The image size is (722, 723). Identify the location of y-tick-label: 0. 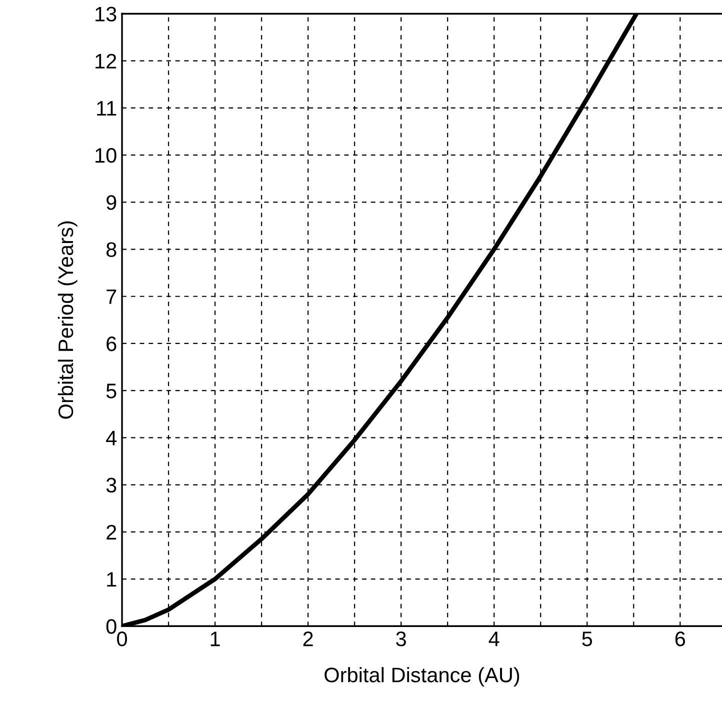
(111, 626).